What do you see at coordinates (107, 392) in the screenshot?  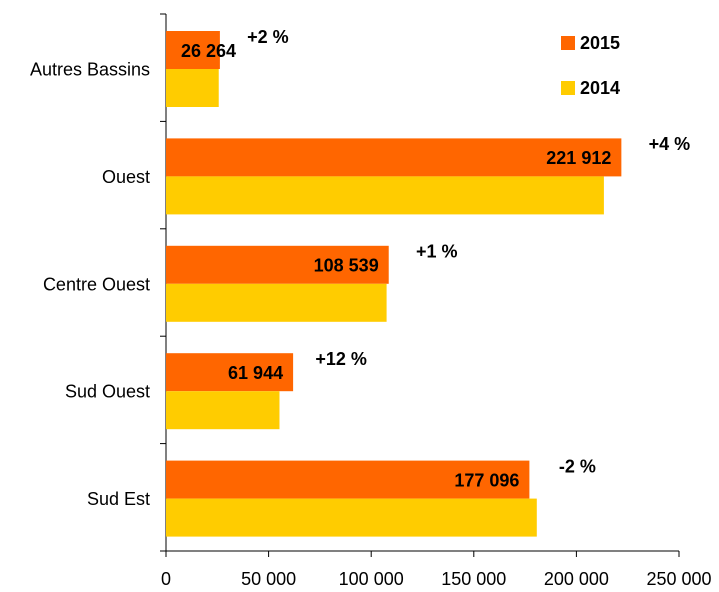 I see `y-tick-label: Sud Ouest` at bounding box center [107, 392].